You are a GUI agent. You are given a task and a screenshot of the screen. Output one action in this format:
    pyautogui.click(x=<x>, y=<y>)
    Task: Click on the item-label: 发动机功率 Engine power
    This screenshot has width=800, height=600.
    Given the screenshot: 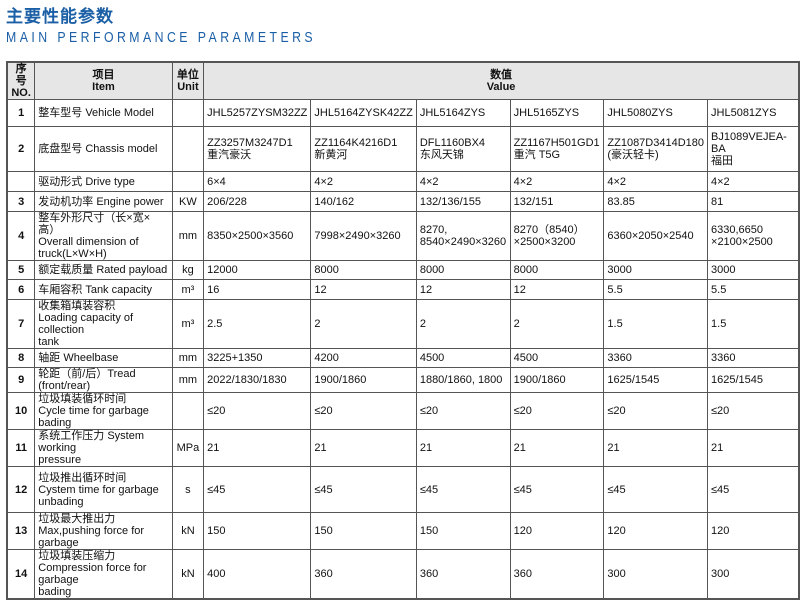 What is the action you would take?
    pyautogui.click(x=103, y=201)
    